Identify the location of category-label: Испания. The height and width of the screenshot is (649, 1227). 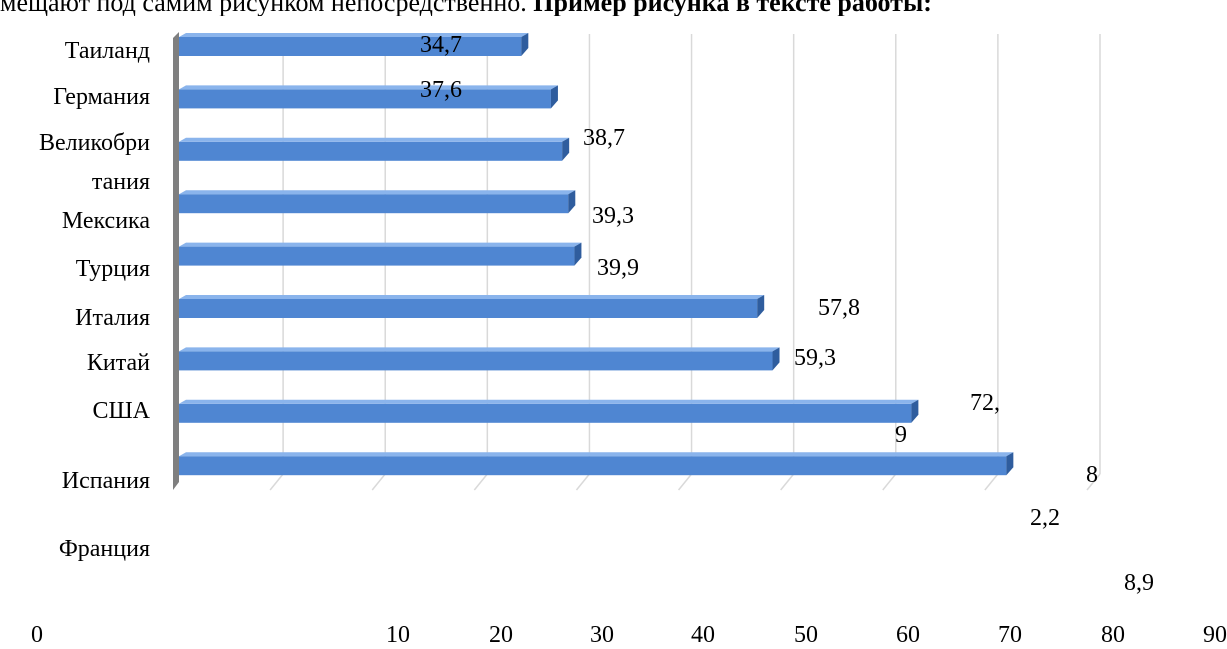
(106, 481).